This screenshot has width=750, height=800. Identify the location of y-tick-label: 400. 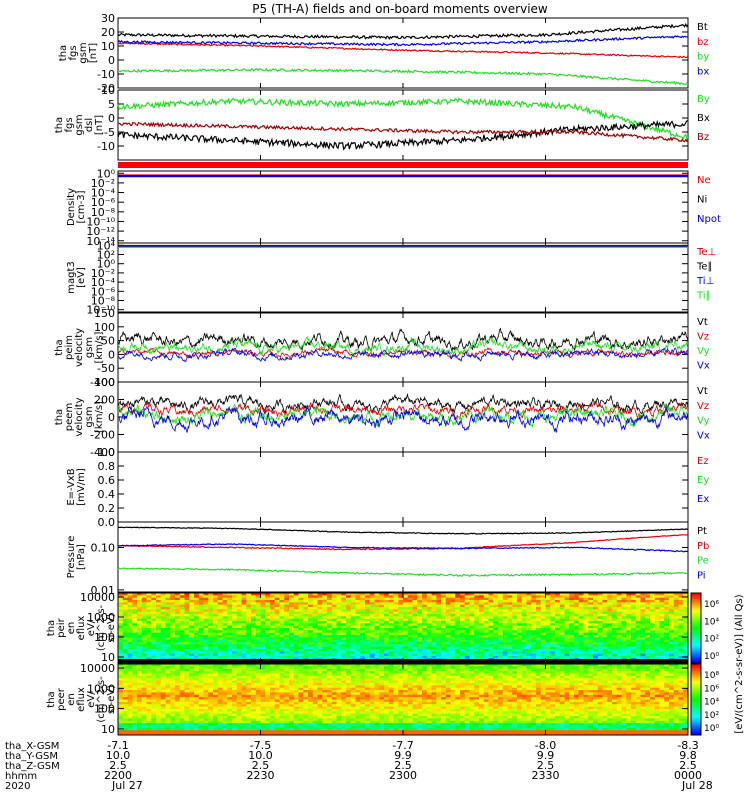
(104, 382).